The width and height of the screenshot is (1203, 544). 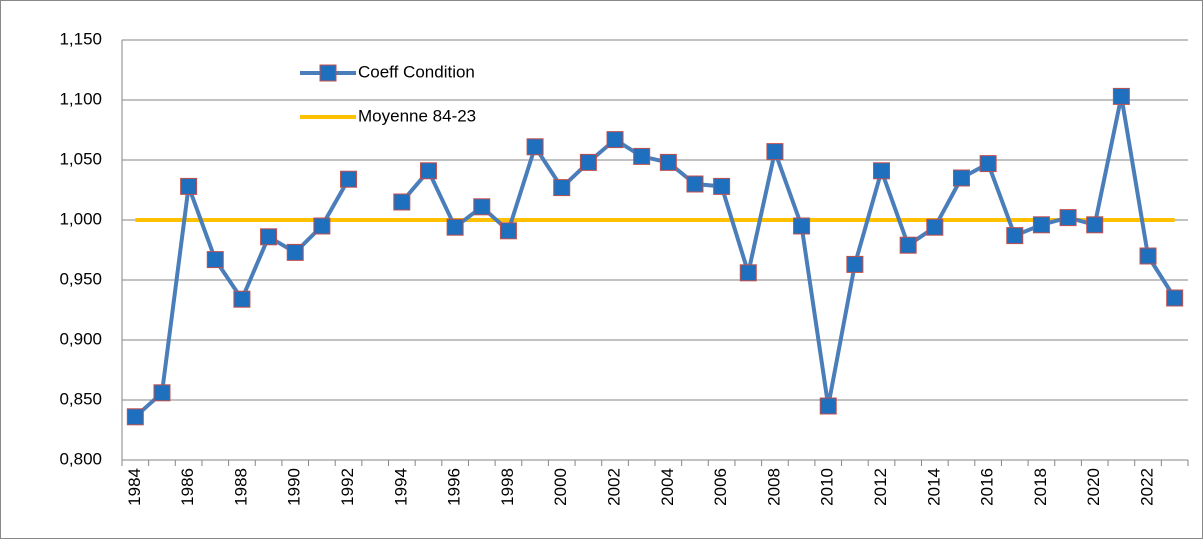 I want to click on y-tick-label: 1,100, so click(x=80, y=98).